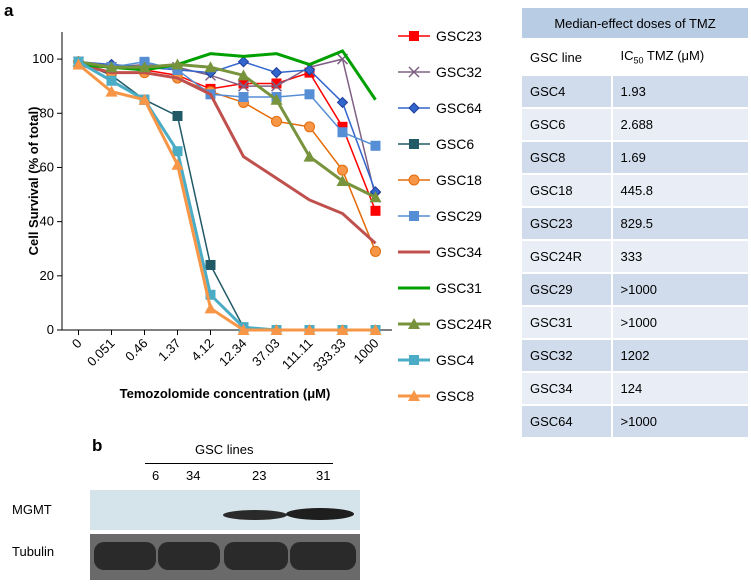 The width and height of the screenshot is (751, 584). What do you see at coordinates (680, 257) in the screenshot?
I see `table-cell: 333` at bounding box center [680, 257].